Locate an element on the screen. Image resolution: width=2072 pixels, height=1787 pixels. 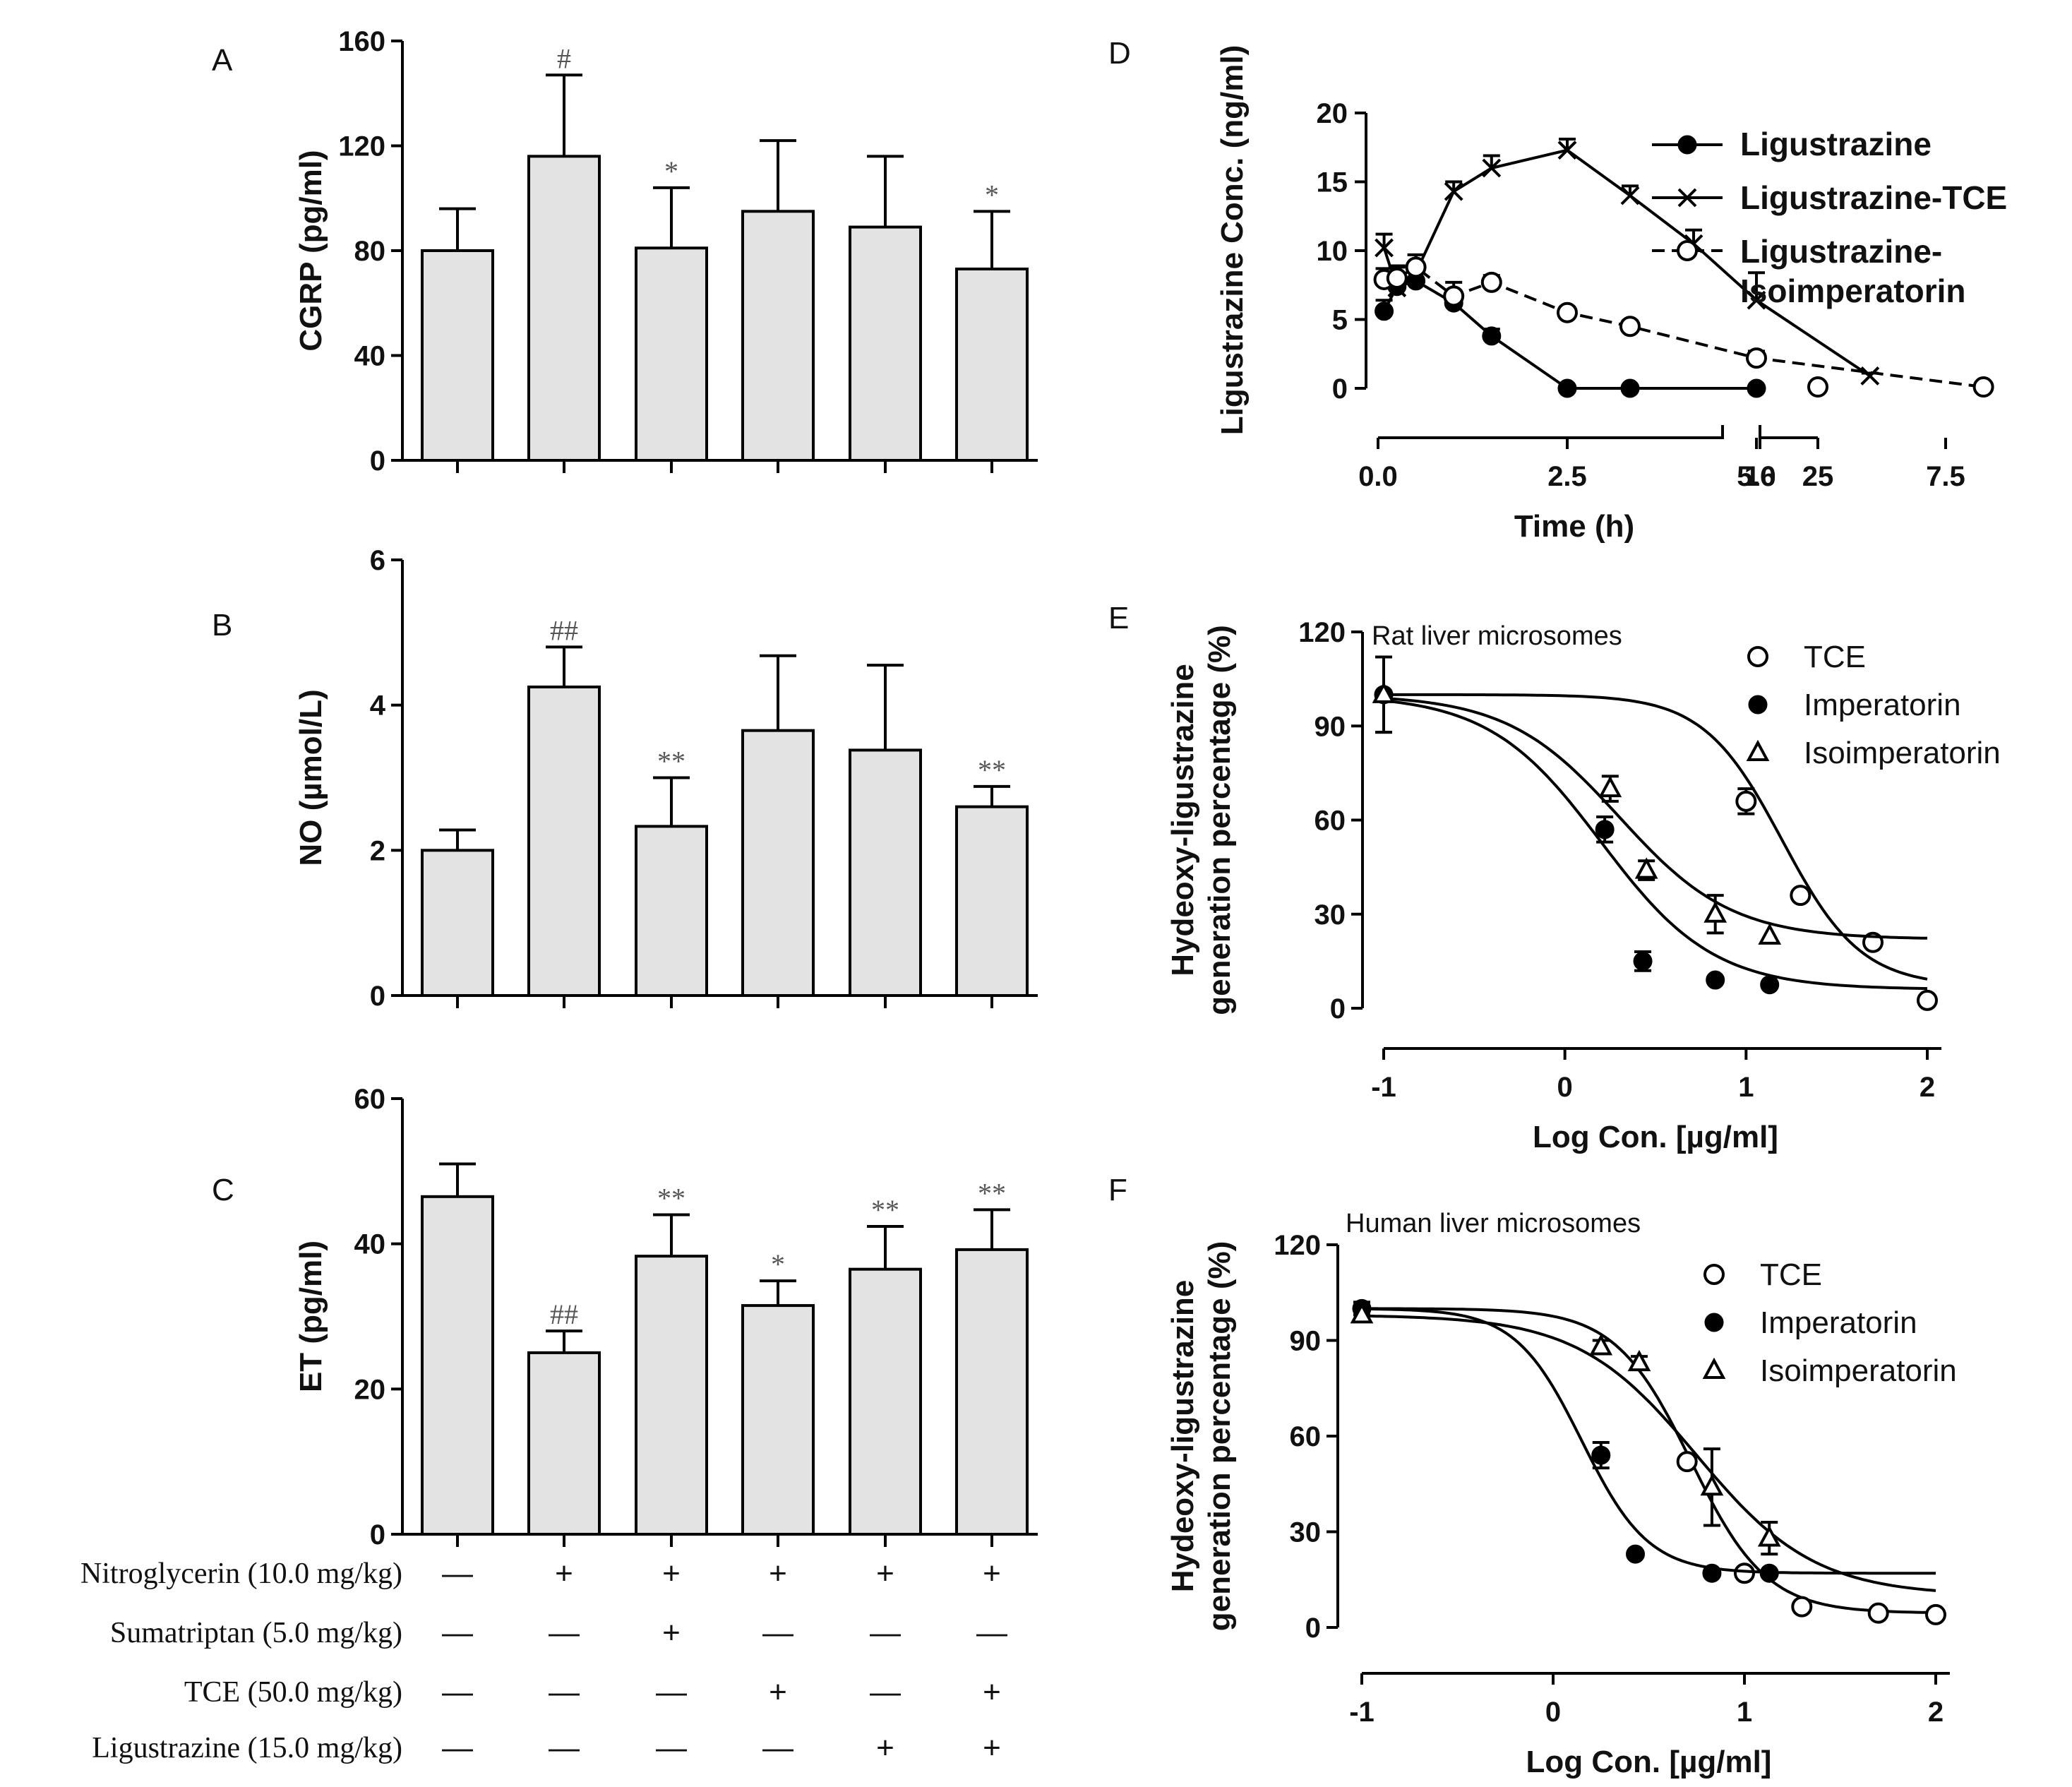
panel-d-x-tick-label: 5.0 is located at coordinates (1756, 476).